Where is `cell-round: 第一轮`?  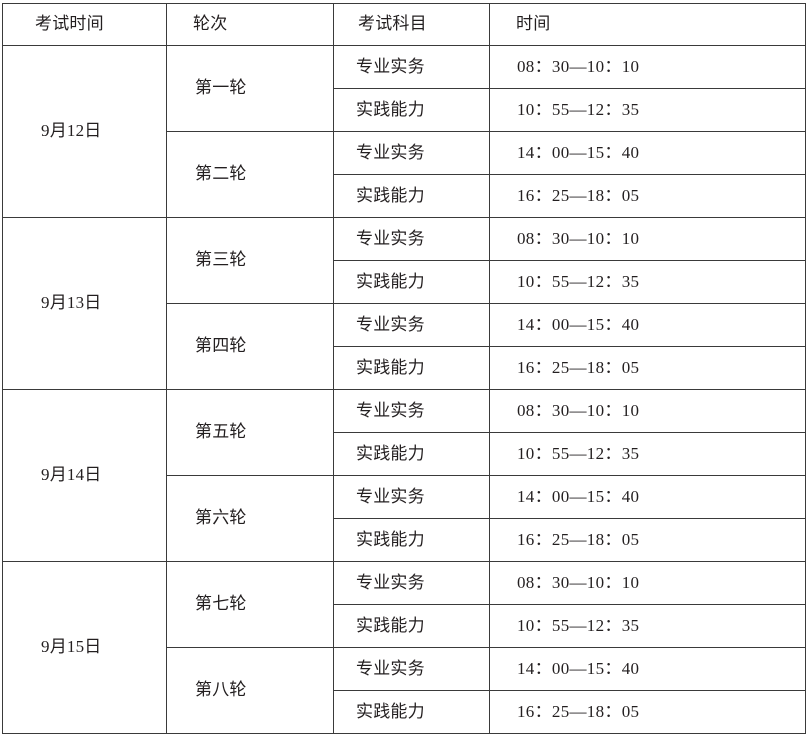
cell-round: 第一轮 is located at coordinates (250, 88).